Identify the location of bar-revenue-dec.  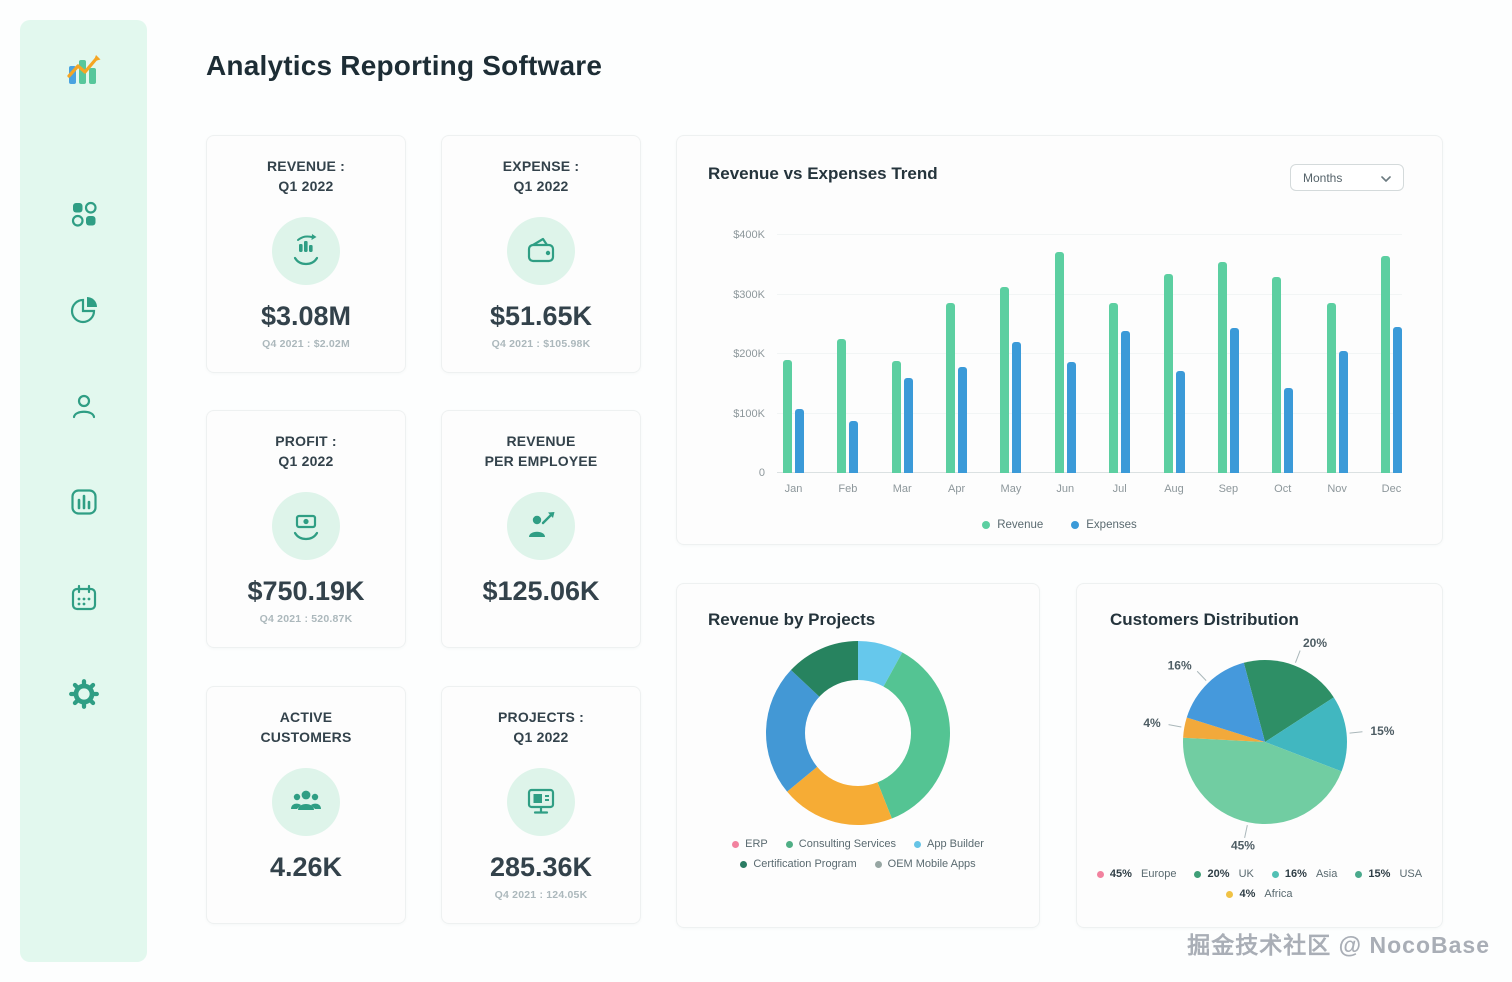
(1385, 364).